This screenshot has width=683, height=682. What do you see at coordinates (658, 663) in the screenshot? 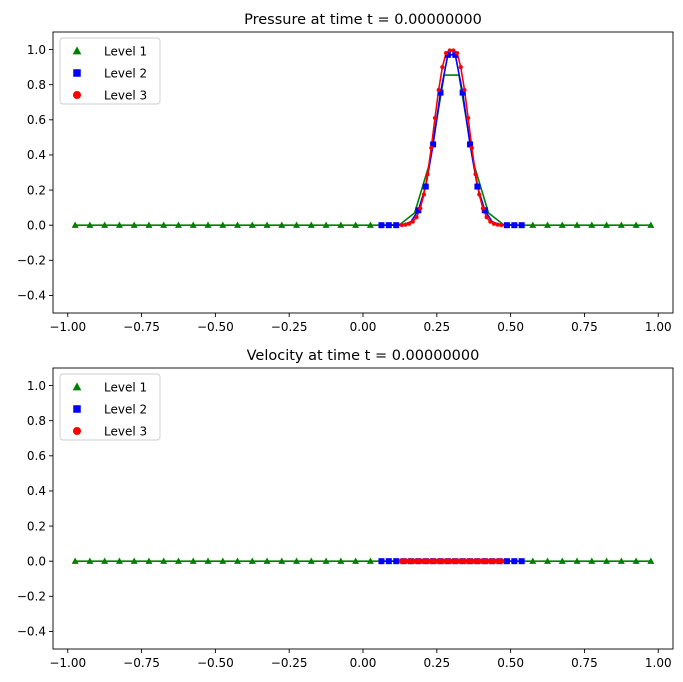
I see `x-tick-label: 1.00` at bounding box center [658, 663].